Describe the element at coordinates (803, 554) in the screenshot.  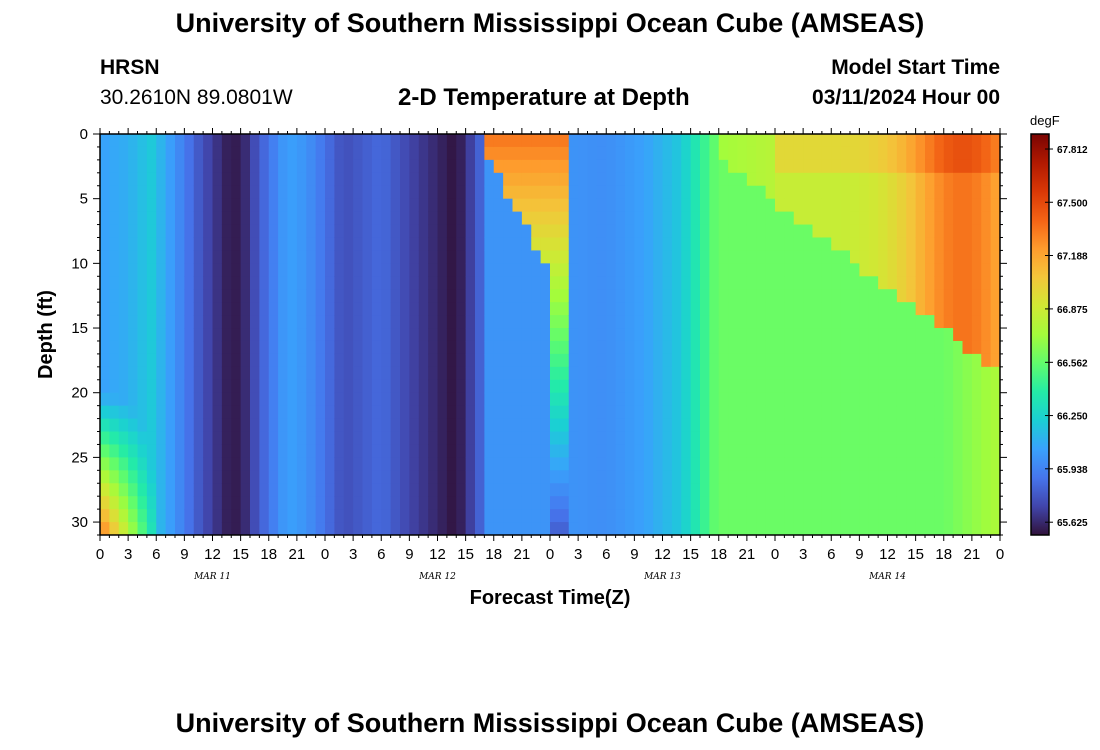
I see `x-tick-label: 3` at that location.